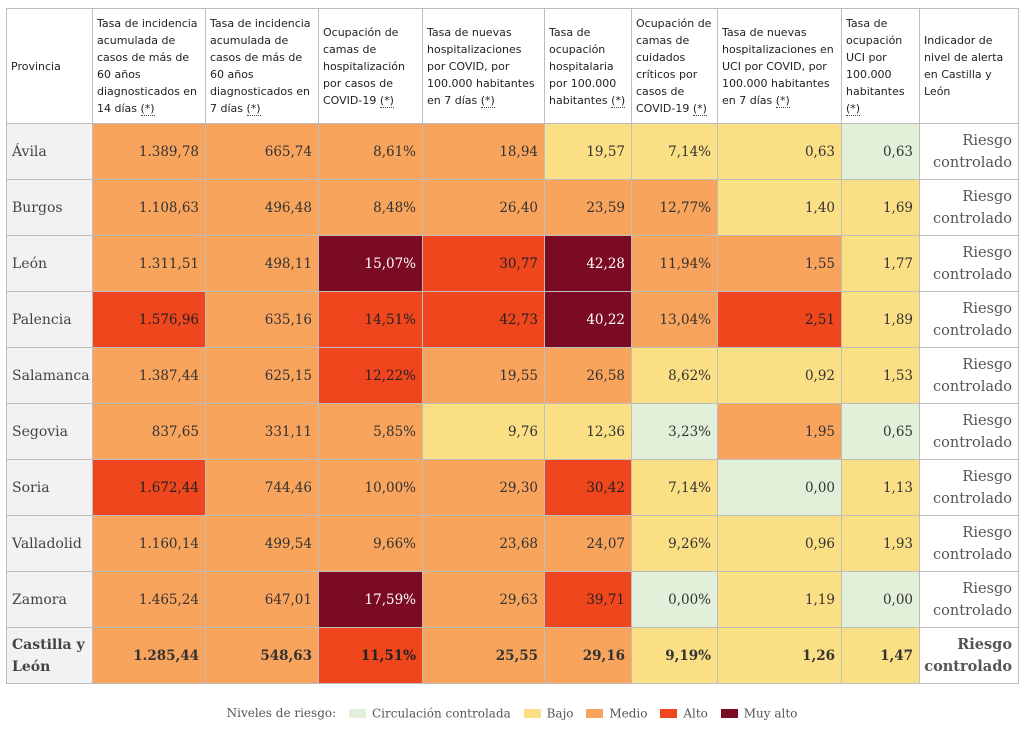 Image resolution: width=1024 pixels, height=731 pixels. What do you see at coordinates (674, 319) in the screenshot?
I see `cell-critical-care-occupancy: 13,04%` at bounding box center [674, 319].